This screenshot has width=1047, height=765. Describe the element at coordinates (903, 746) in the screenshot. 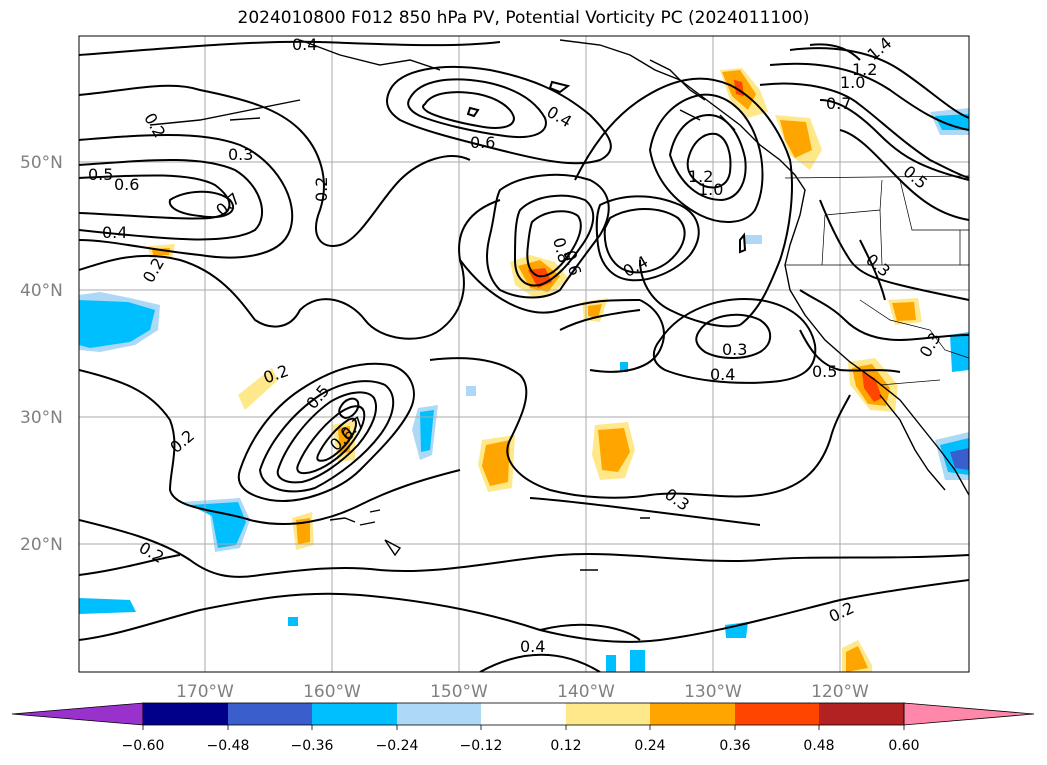

I see `colorbar-tick: 0.60` at that location.